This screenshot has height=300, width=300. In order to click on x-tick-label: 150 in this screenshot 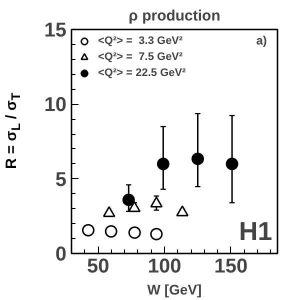, I will do `click(231, 267)`.